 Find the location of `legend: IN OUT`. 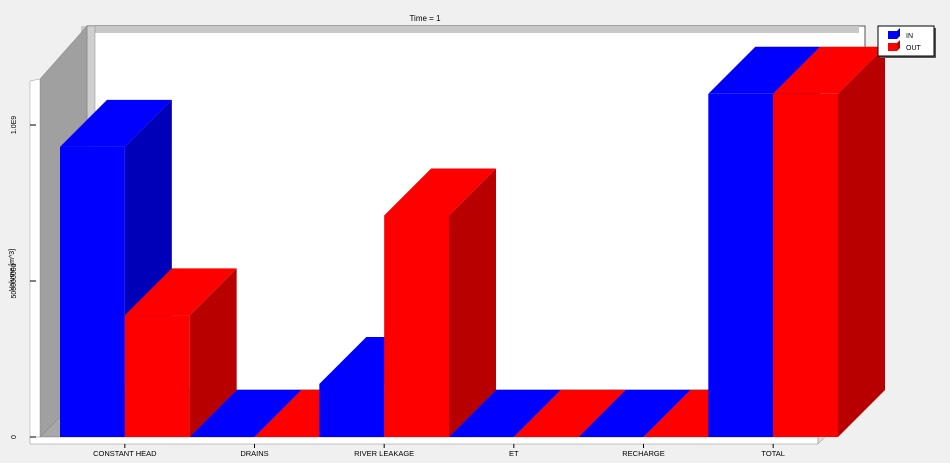

legend: IN OUT is located at coordinates (906, 41).